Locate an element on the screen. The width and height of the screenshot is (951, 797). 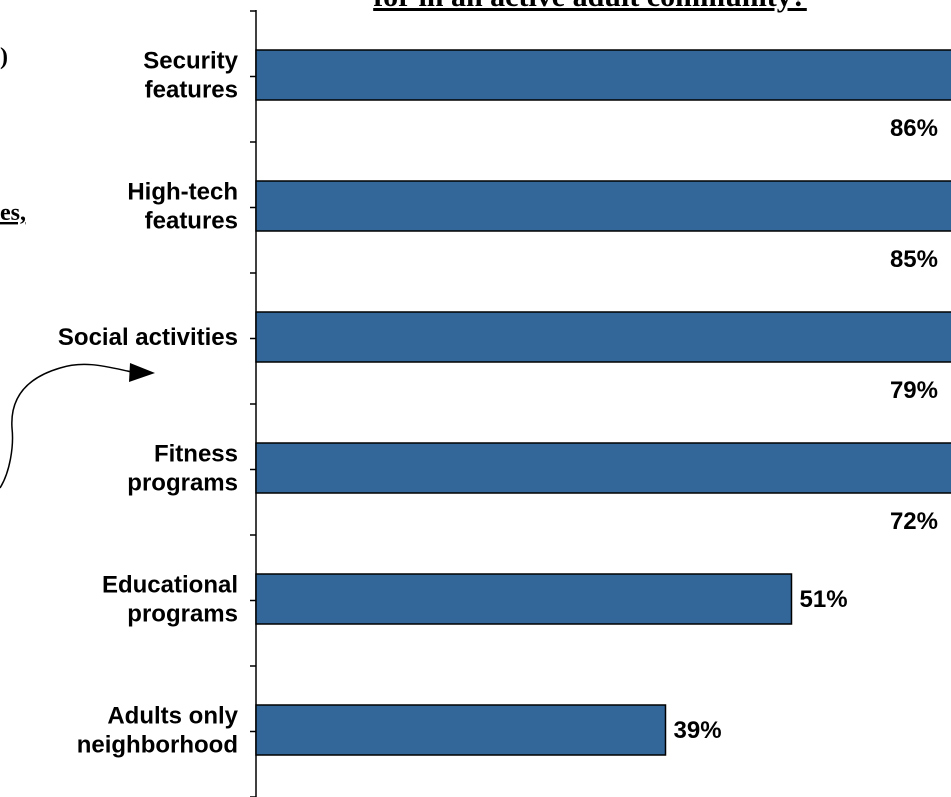
category-label: Fitness programs is located at coordinates (182, 469).